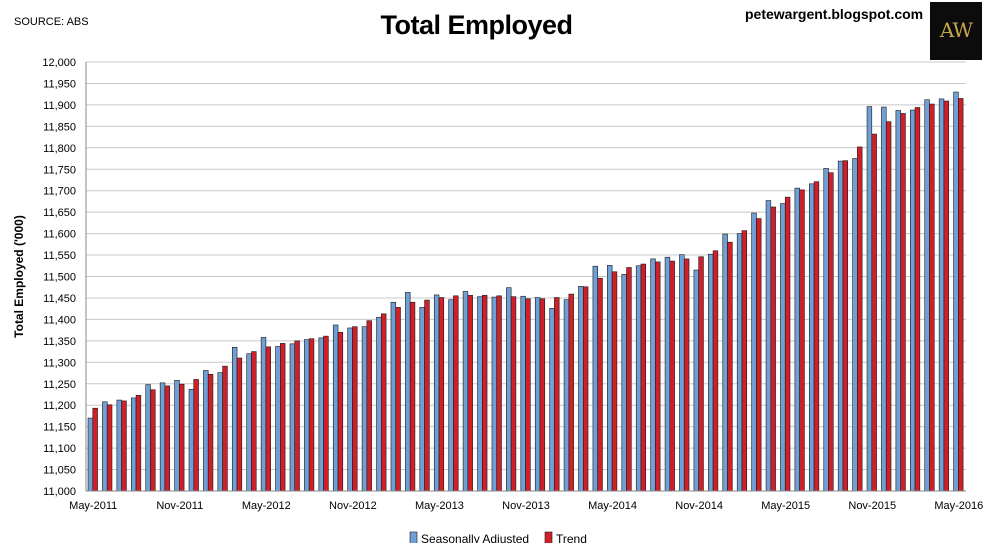 This screenshot has height=543, width=993. What do you see at coordinates (59, 406) in the screenshot?
I see `y-tick-label: 11,200` at bounding box center [59, 406].